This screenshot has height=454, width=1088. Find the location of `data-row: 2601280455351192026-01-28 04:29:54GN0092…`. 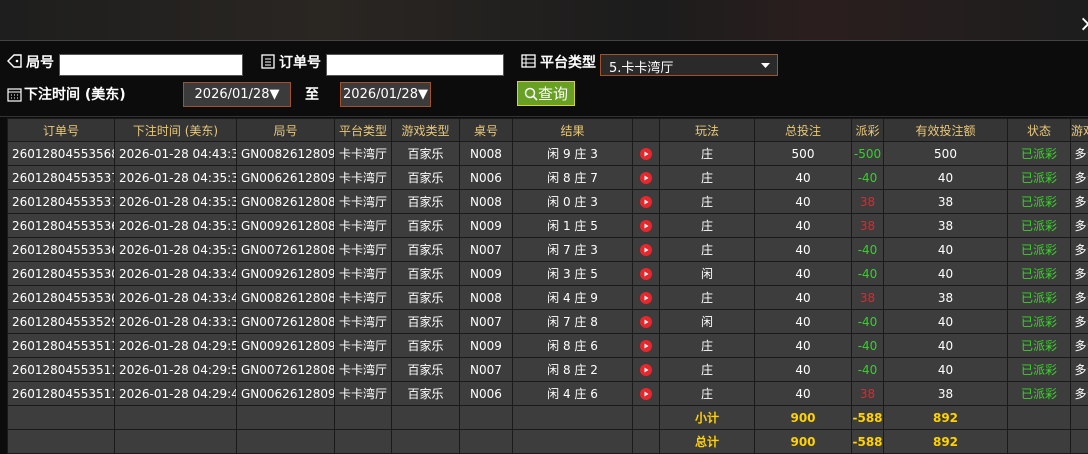

data-row: 2601280455351192026-01-28 04:29:54GN0092… is located at coordinates (548, 346).